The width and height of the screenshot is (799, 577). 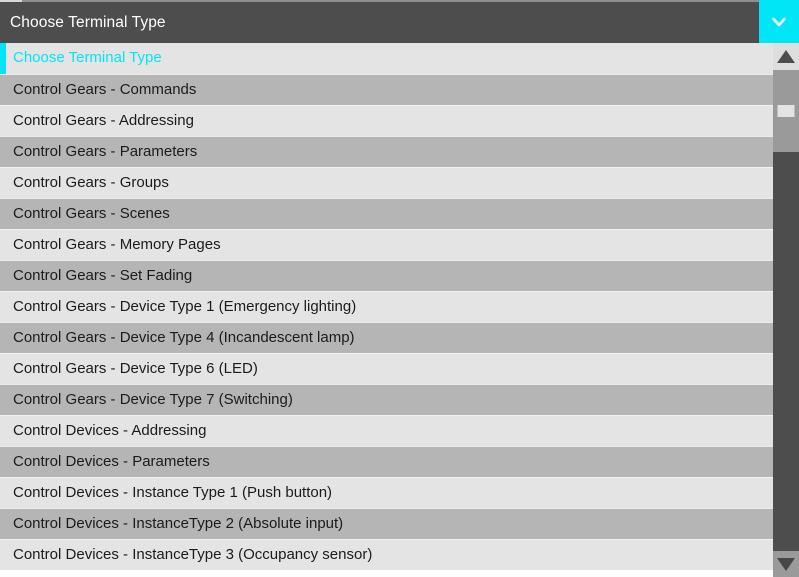 I want to click on scrollbar-track, so click(x=786, y=351).